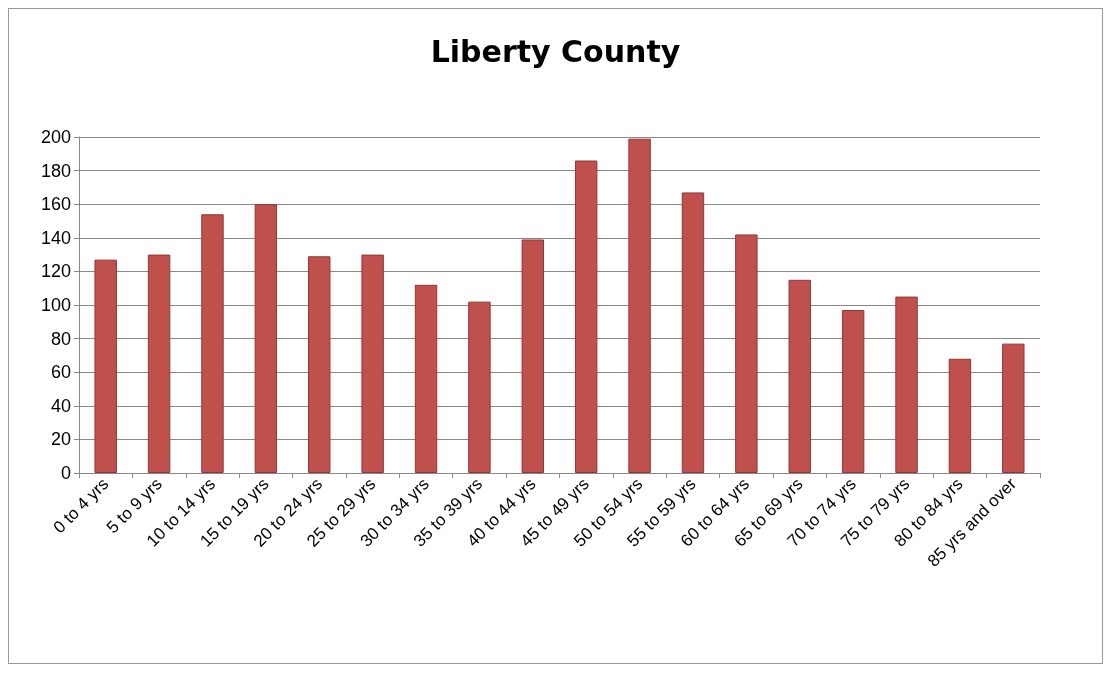 Image resolution: width=1115 pixels, height=676 pixels. What do you see at coordinates (55, 170) in the screenshot?
I see `y-tick-label: 180` at bounding box center [55, 170].